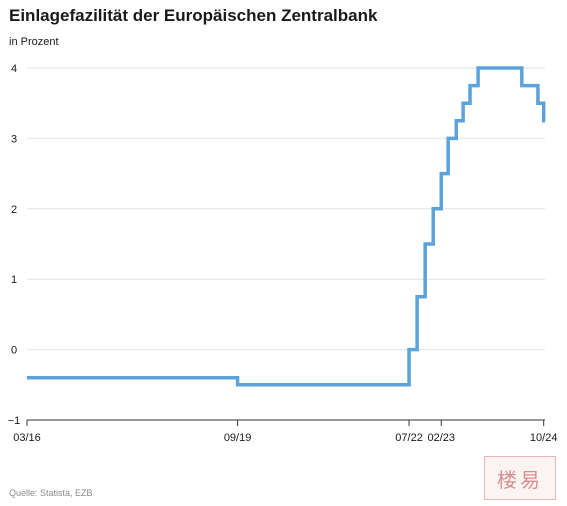 The height and width of the screenshot is (506, 567). I want to click on y-tick-label: 1, so click(14, 280).